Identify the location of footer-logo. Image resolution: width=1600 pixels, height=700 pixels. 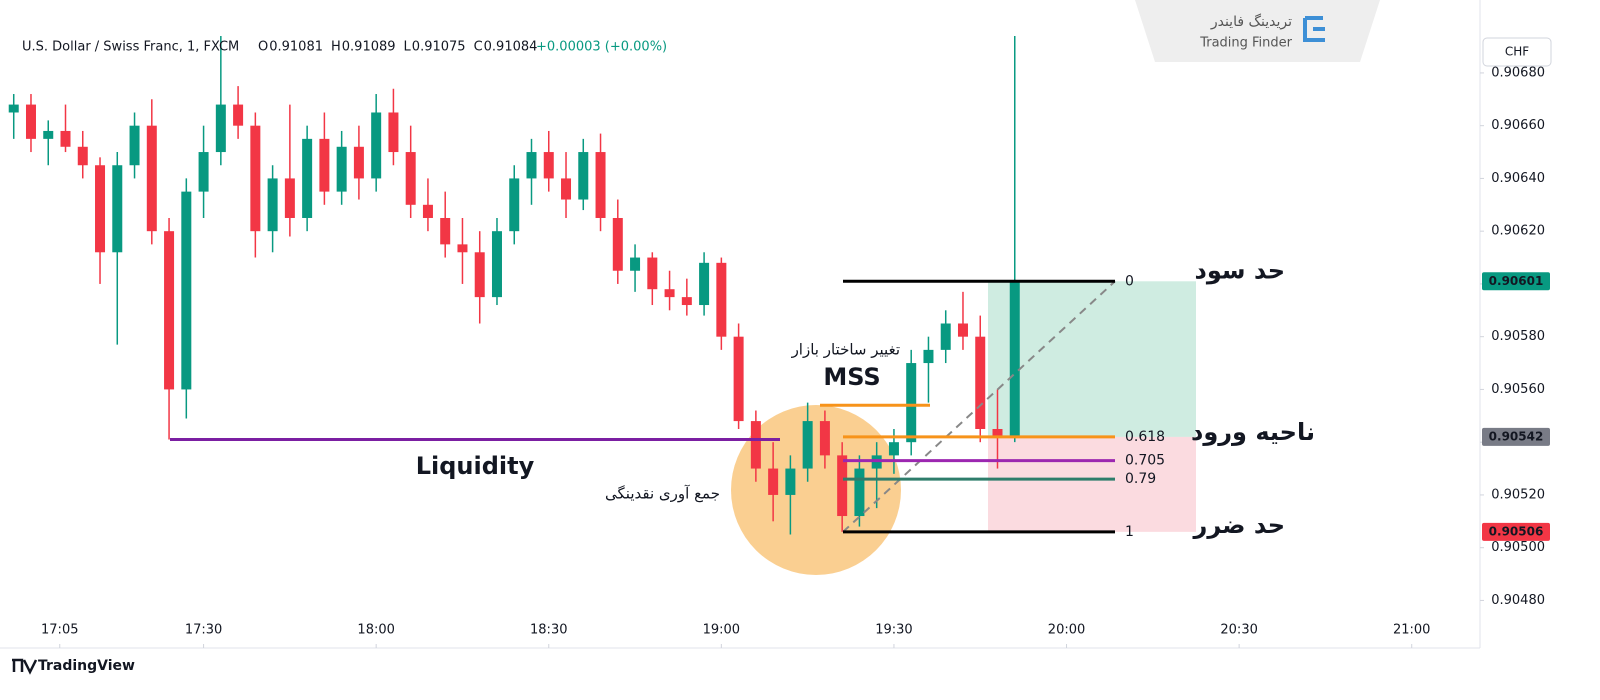
(25, 666).